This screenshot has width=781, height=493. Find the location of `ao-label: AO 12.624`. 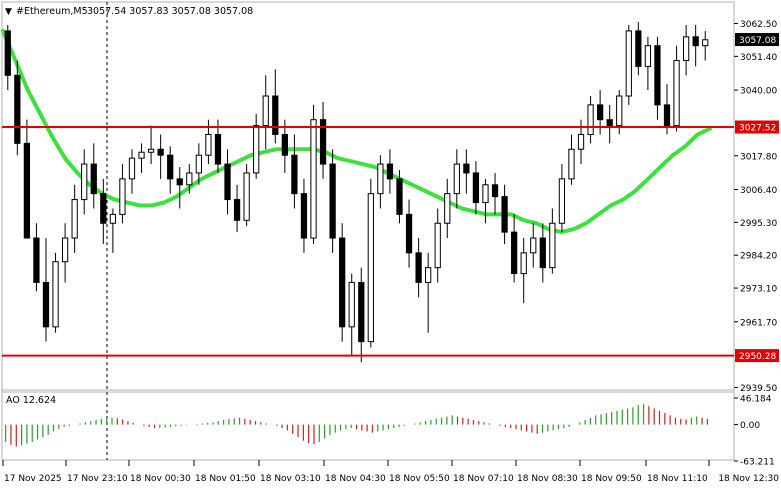

ao-label: AO 12.624 is located at coordinates (31, 400).